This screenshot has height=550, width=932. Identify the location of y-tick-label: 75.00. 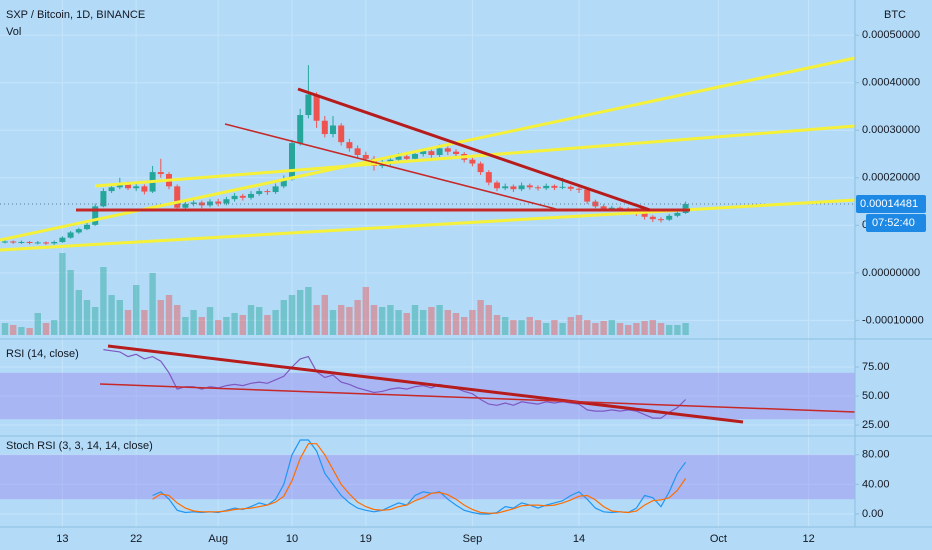
(876, 367).